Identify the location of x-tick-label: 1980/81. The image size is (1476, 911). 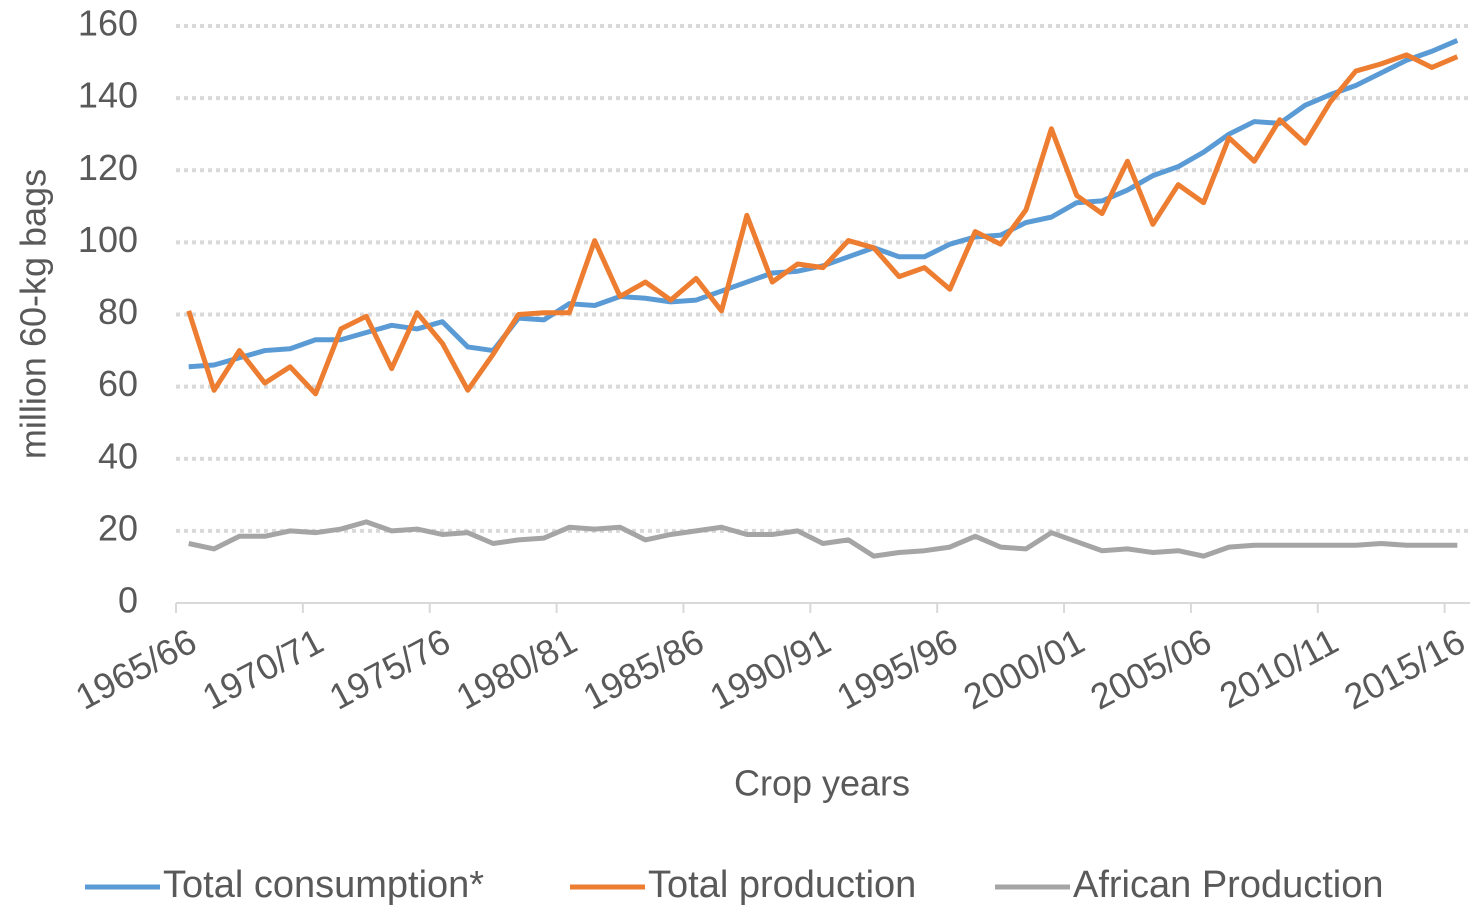
(516, 668).